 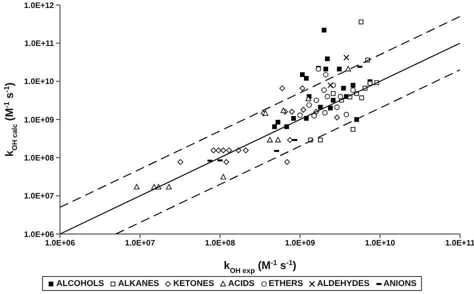 I want to click on y-tick-label: 1.0E+07, so click(x=39, y=196).